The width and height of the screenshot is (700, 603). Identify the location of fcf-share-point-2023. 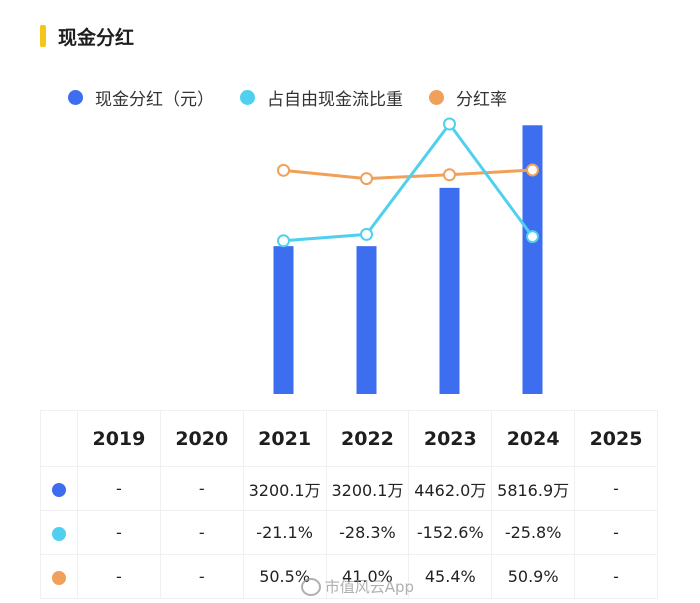
(449, 124).